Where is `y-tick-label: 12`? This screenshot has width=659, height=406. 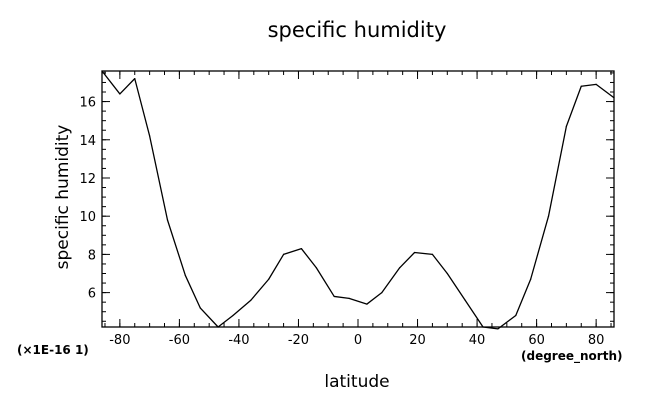
y-tick-label: 12 is located at coordinates (87, 179).